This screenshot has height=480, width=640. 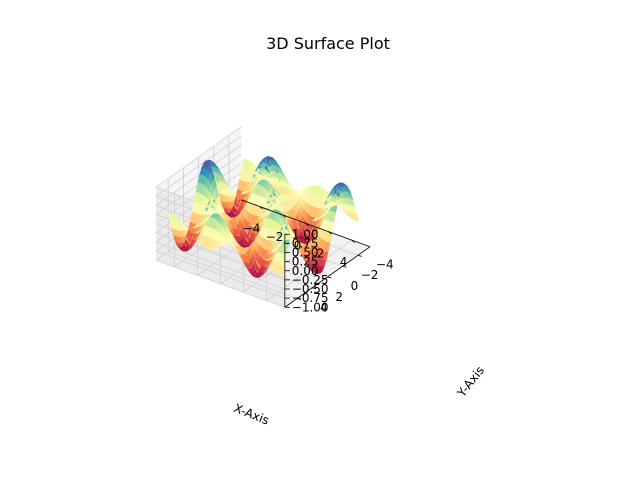 I want to click on z-tick-label: 1.00, so click(x=305, y=234).